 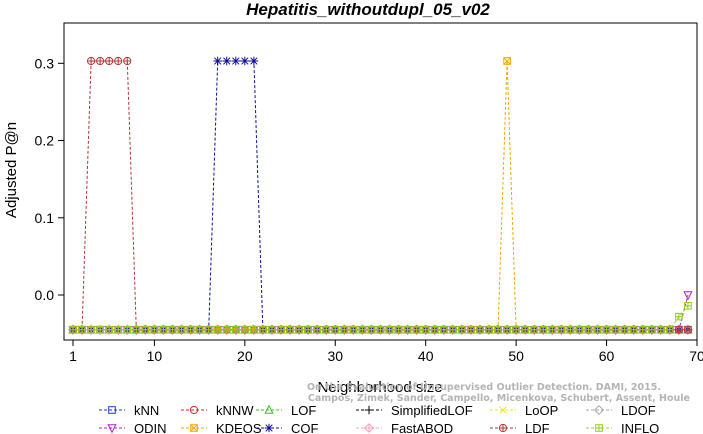 What do you see at coordinates (640, 427) in the screenshot?
I see `legend-label-inflo: INFLO` at bounding box center [640, 427].